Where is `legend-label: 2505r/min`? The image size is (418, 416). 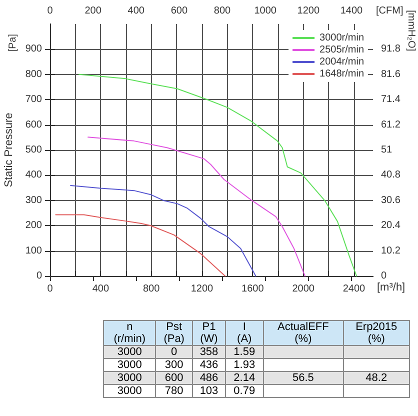
legend-label: 2505r/min is located at coordinates (342, 50).